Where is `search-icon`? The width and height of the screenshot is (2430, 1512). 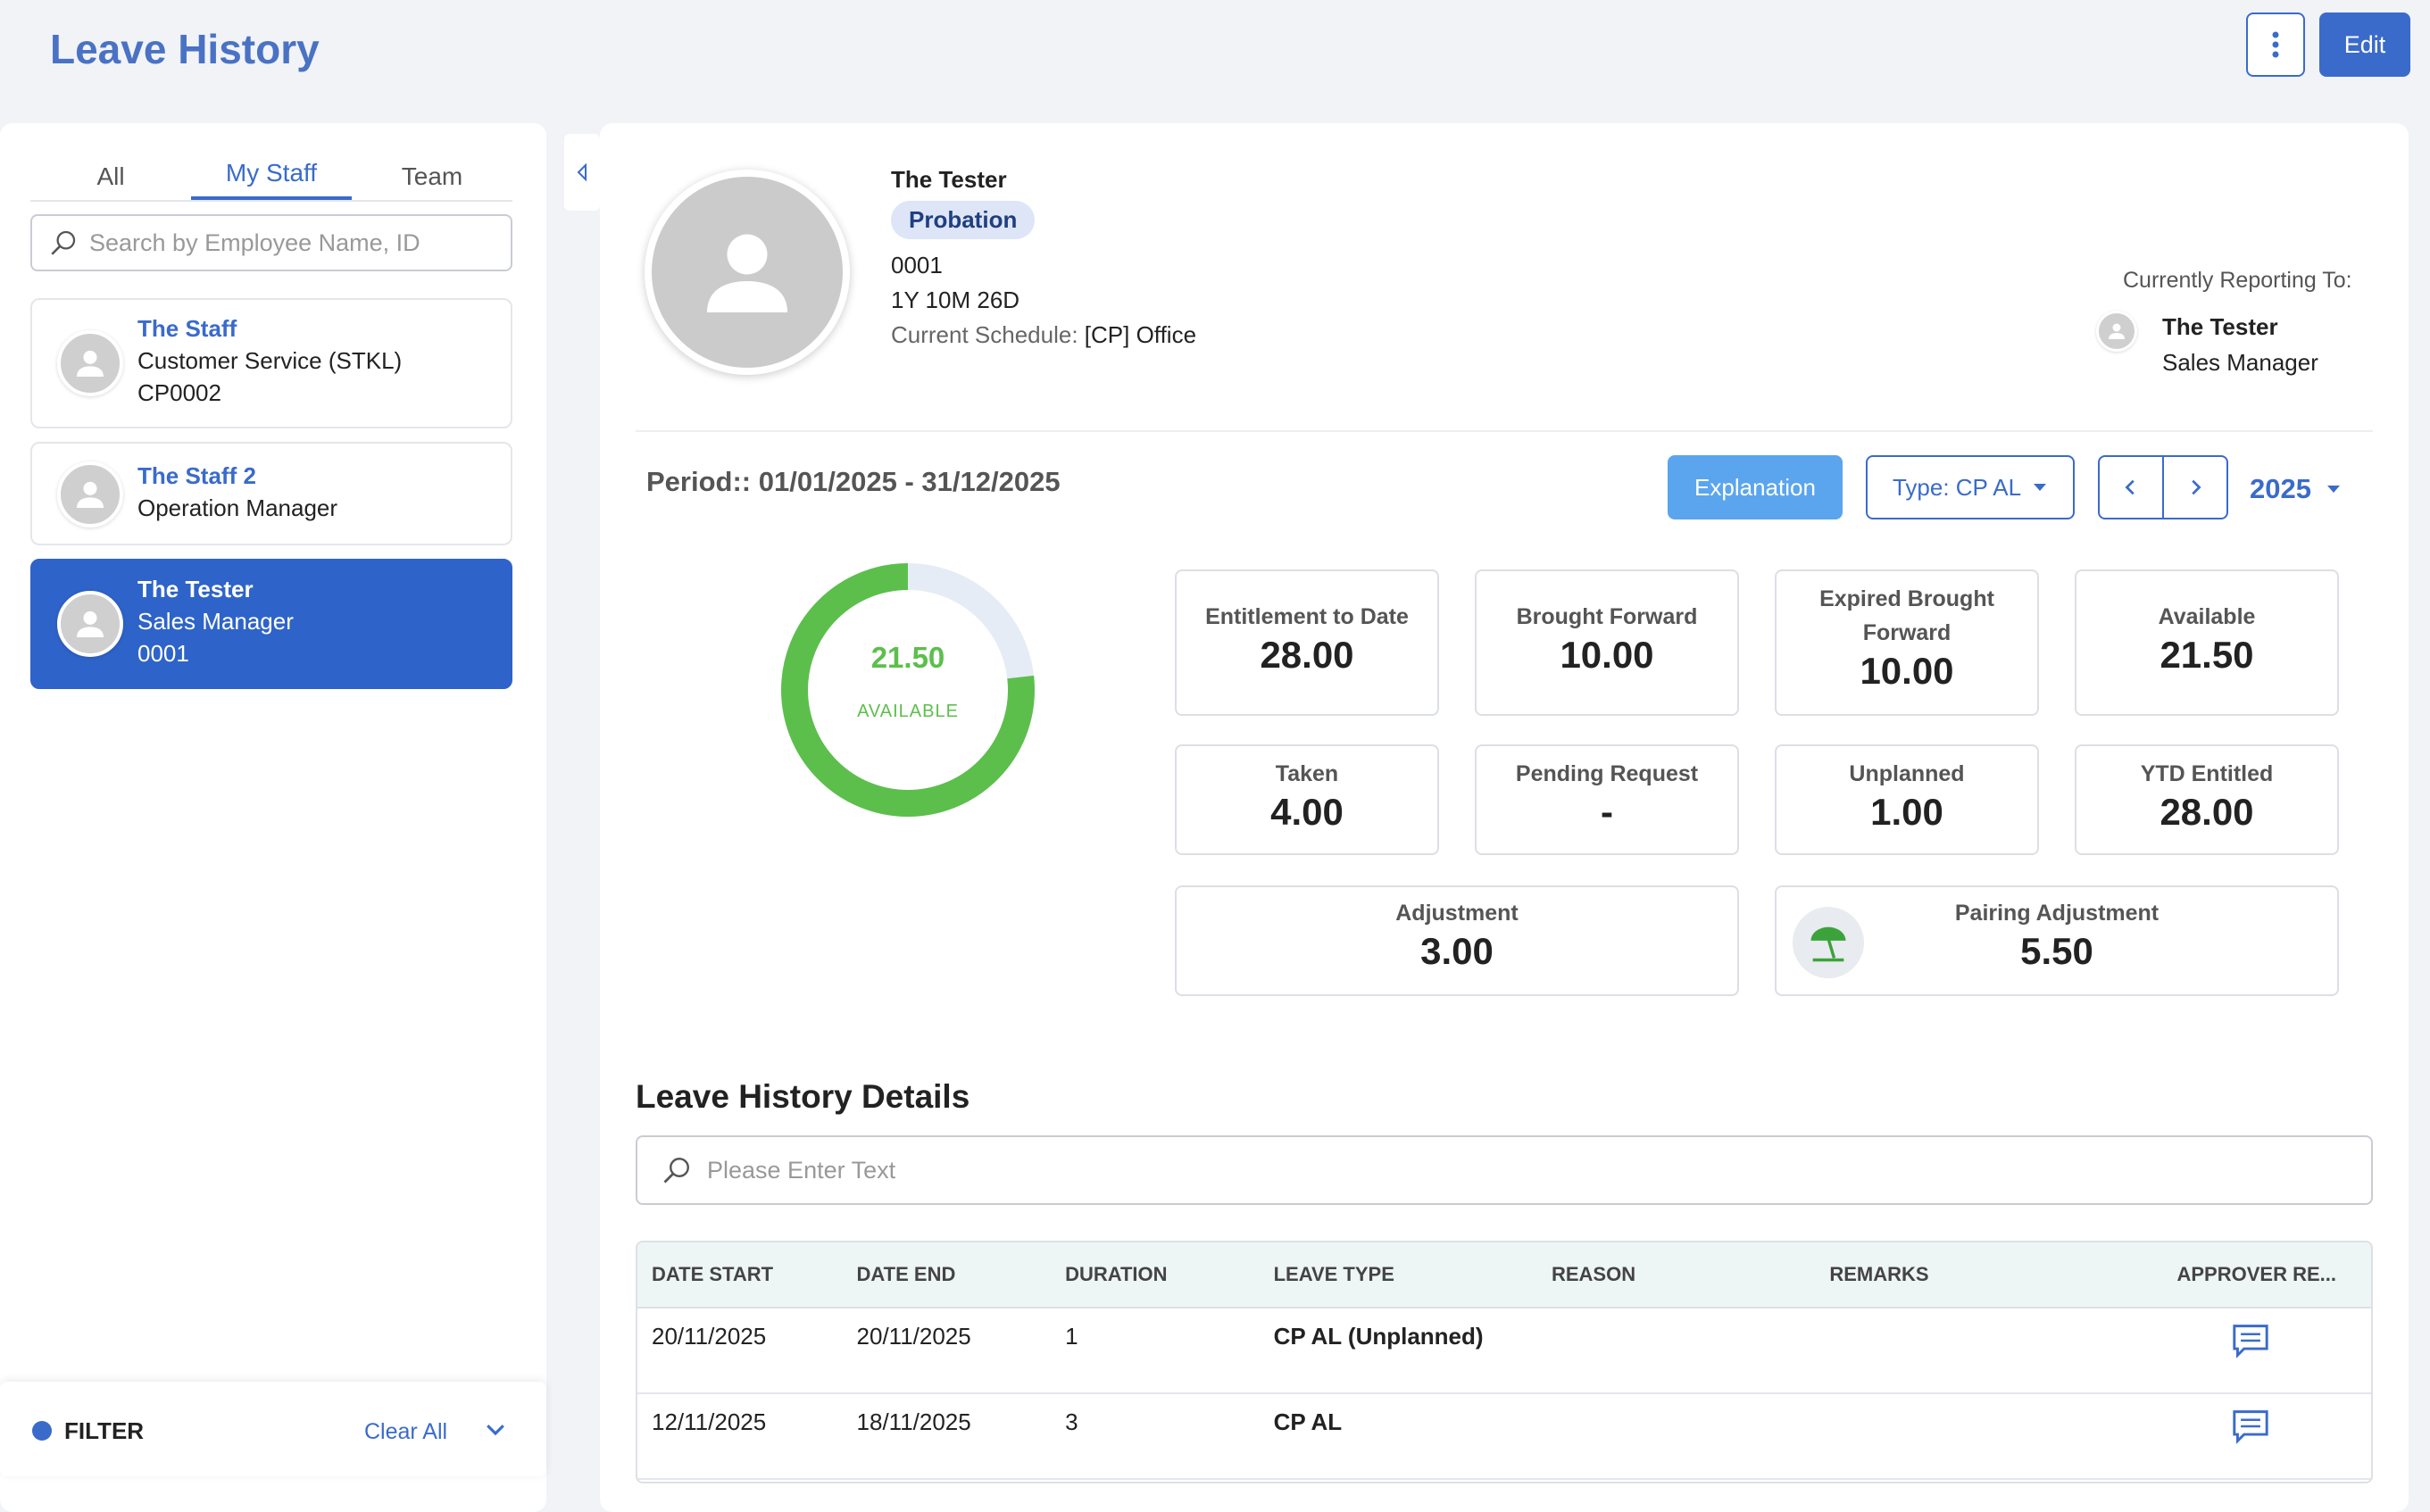 search-icon is located at coordinates (676, 1171).